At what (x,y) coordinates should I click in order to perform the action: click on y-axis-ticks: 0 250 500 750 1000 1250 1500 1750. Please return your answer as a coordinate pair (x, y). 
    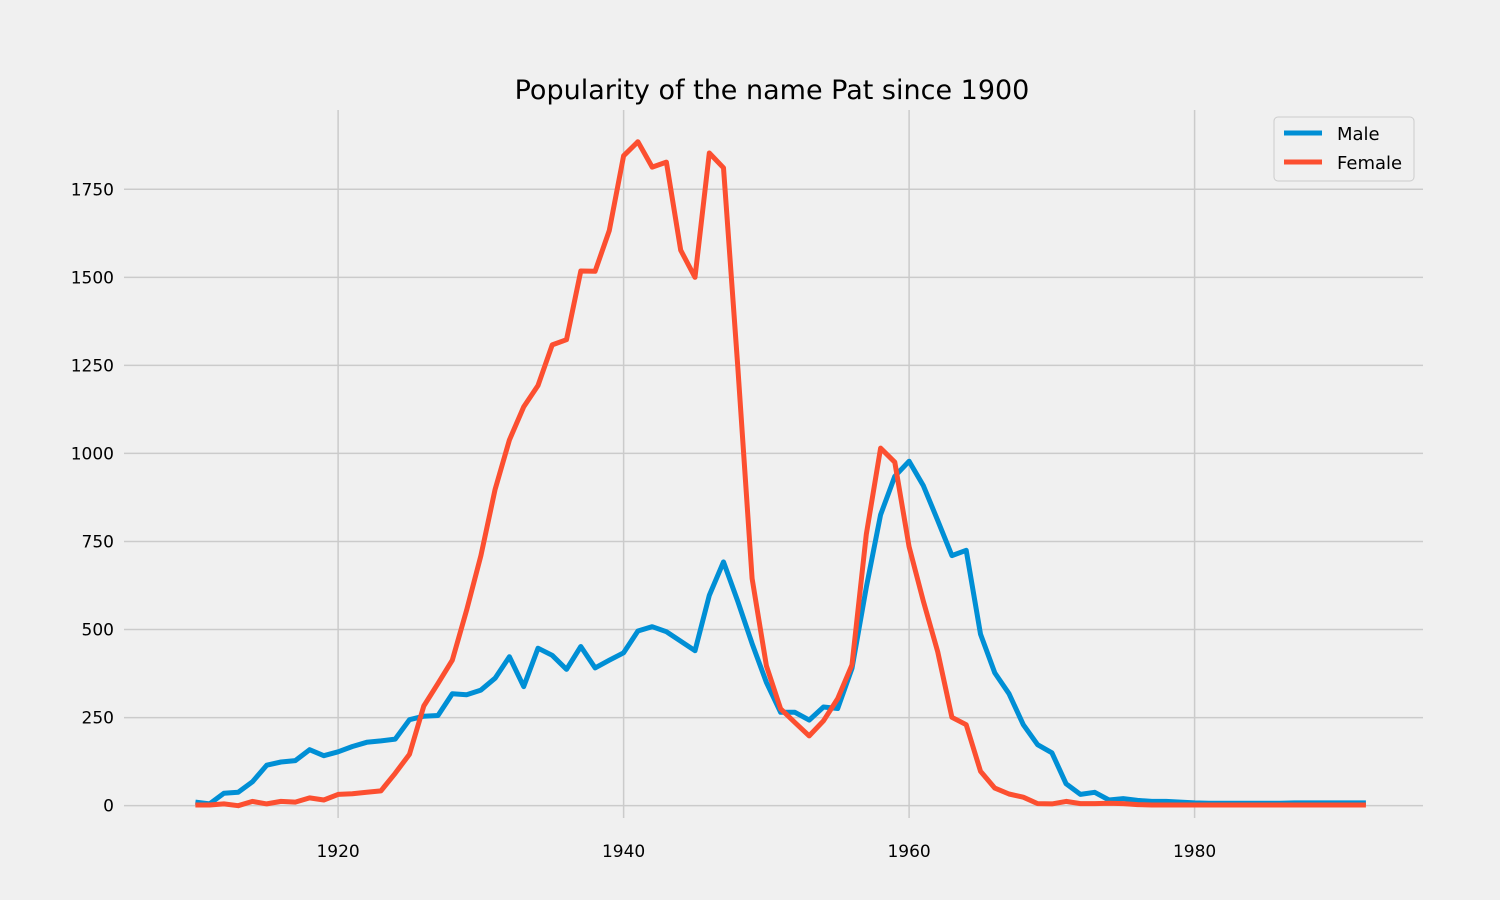
    Looking at the image, I should click on (92, 498).